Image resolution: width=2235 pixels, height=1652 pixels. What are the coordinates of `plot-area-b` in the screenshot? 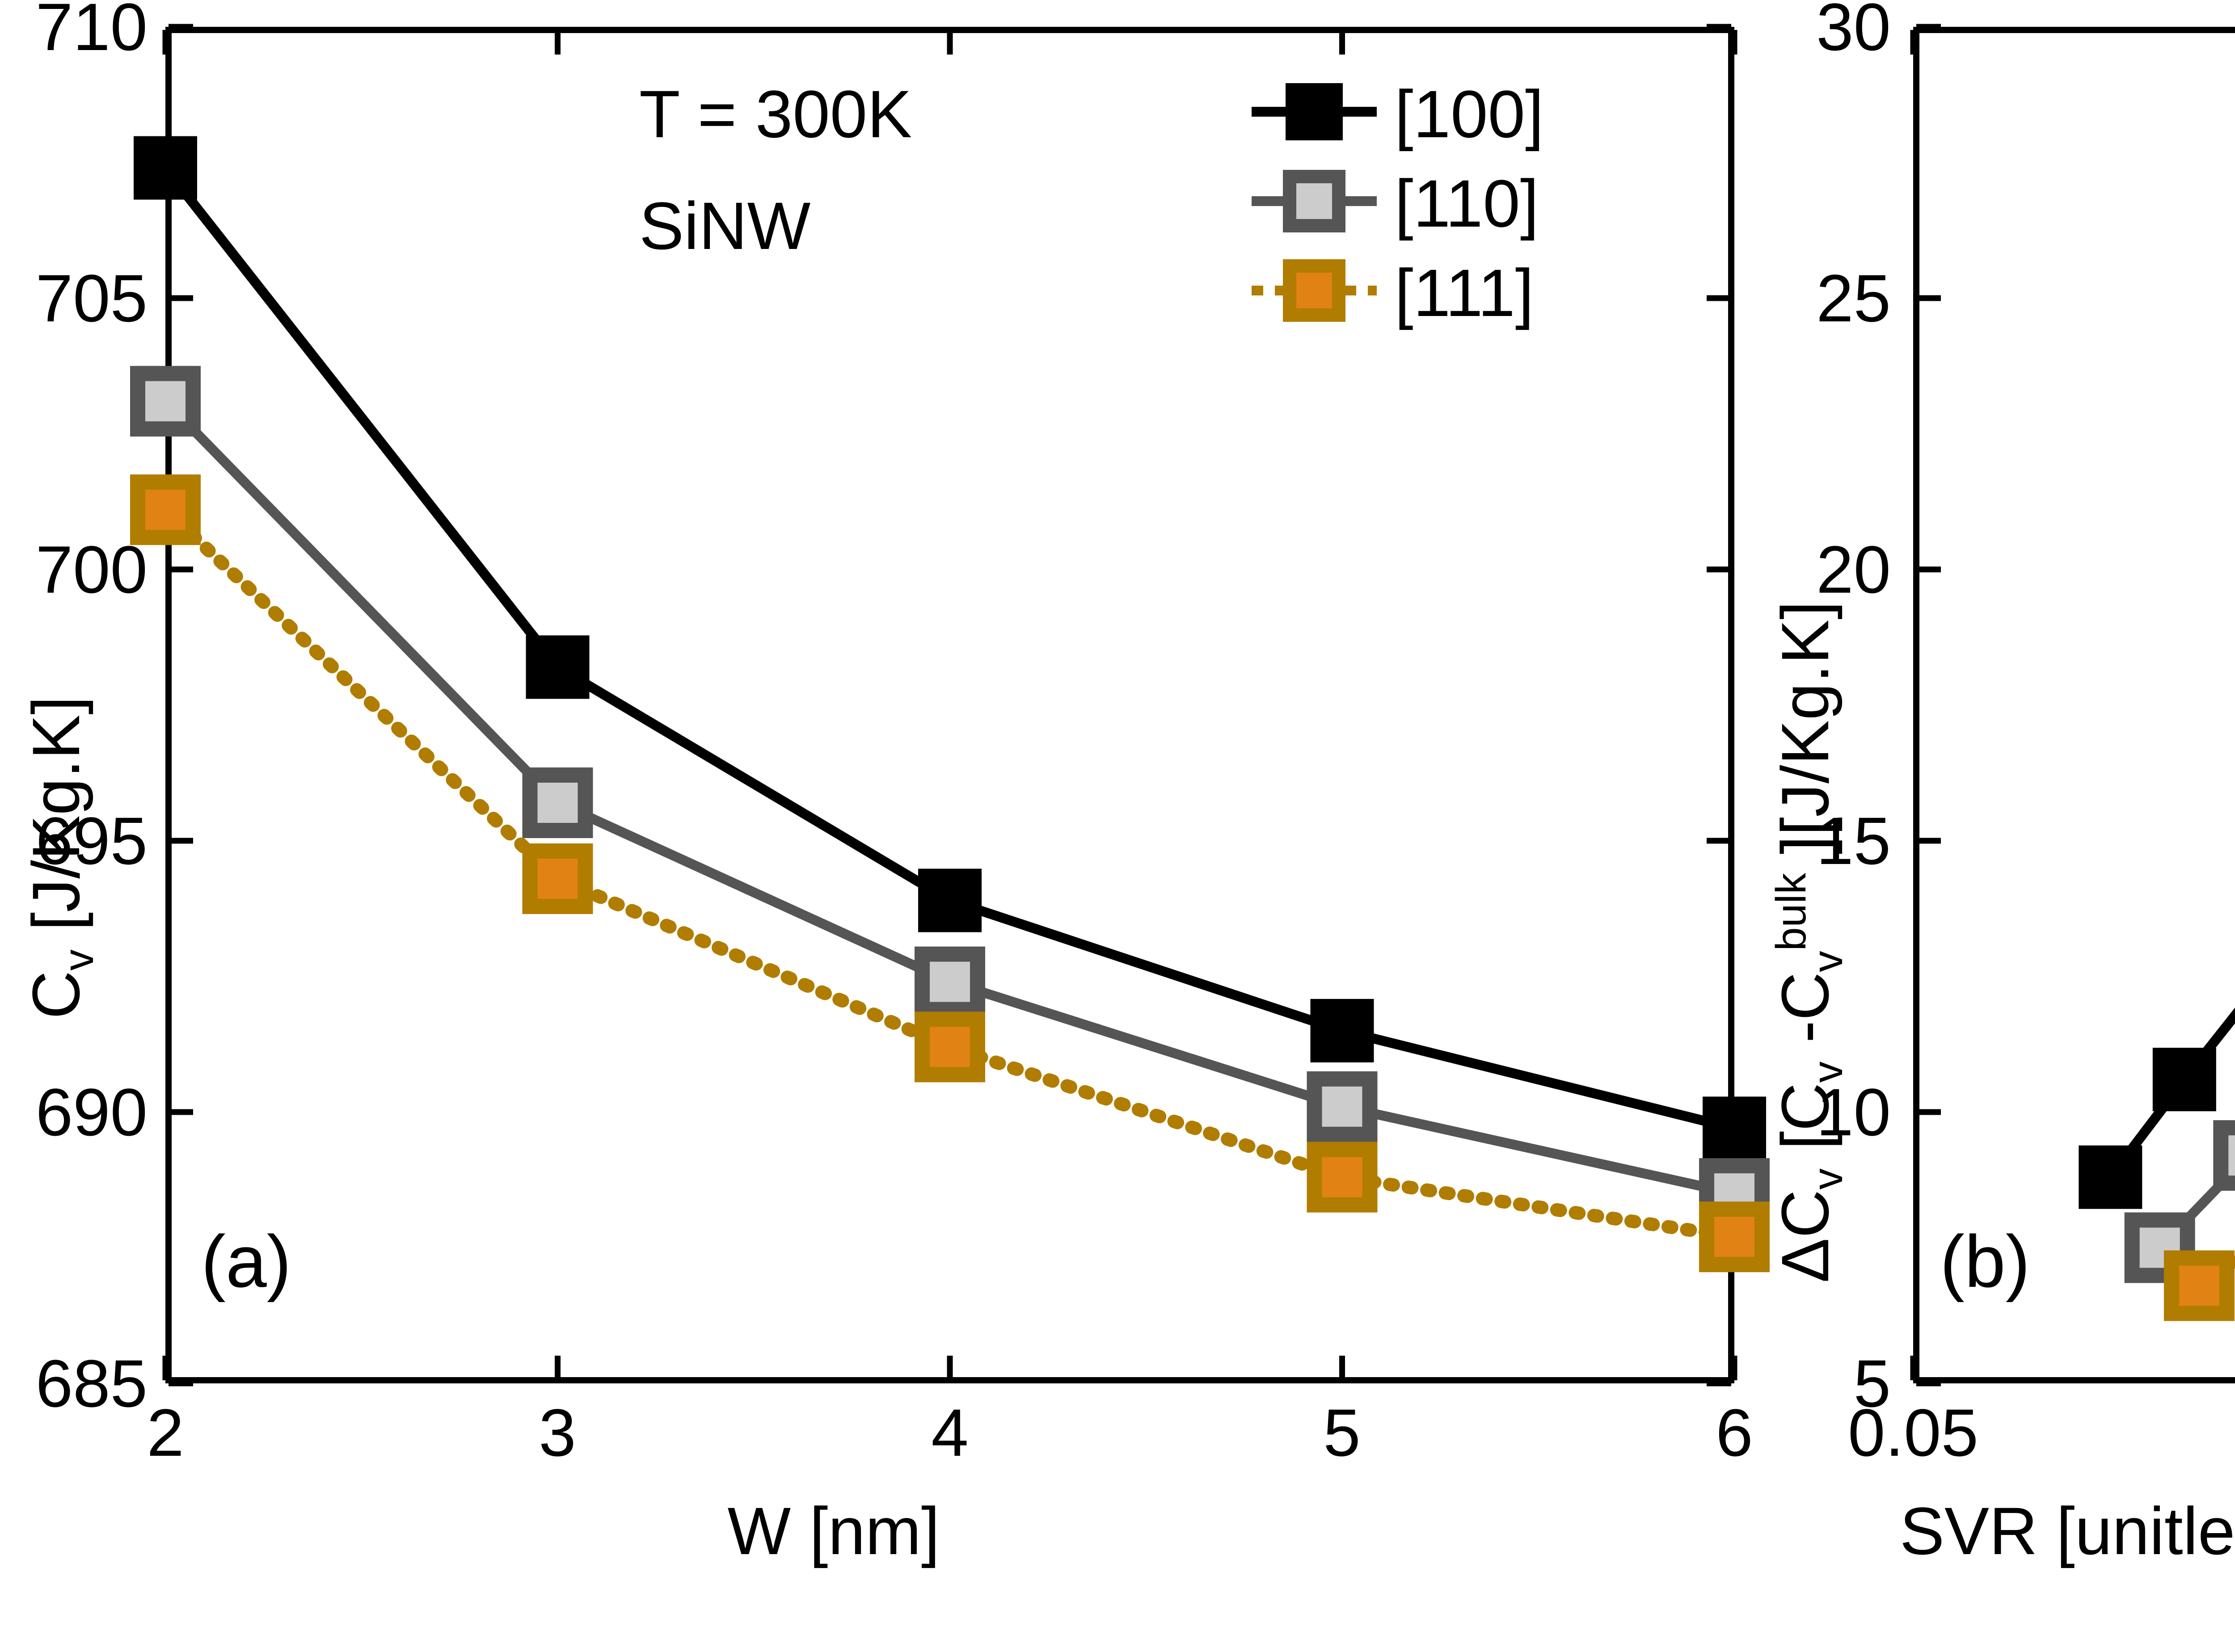 It's located at (2074, 705).